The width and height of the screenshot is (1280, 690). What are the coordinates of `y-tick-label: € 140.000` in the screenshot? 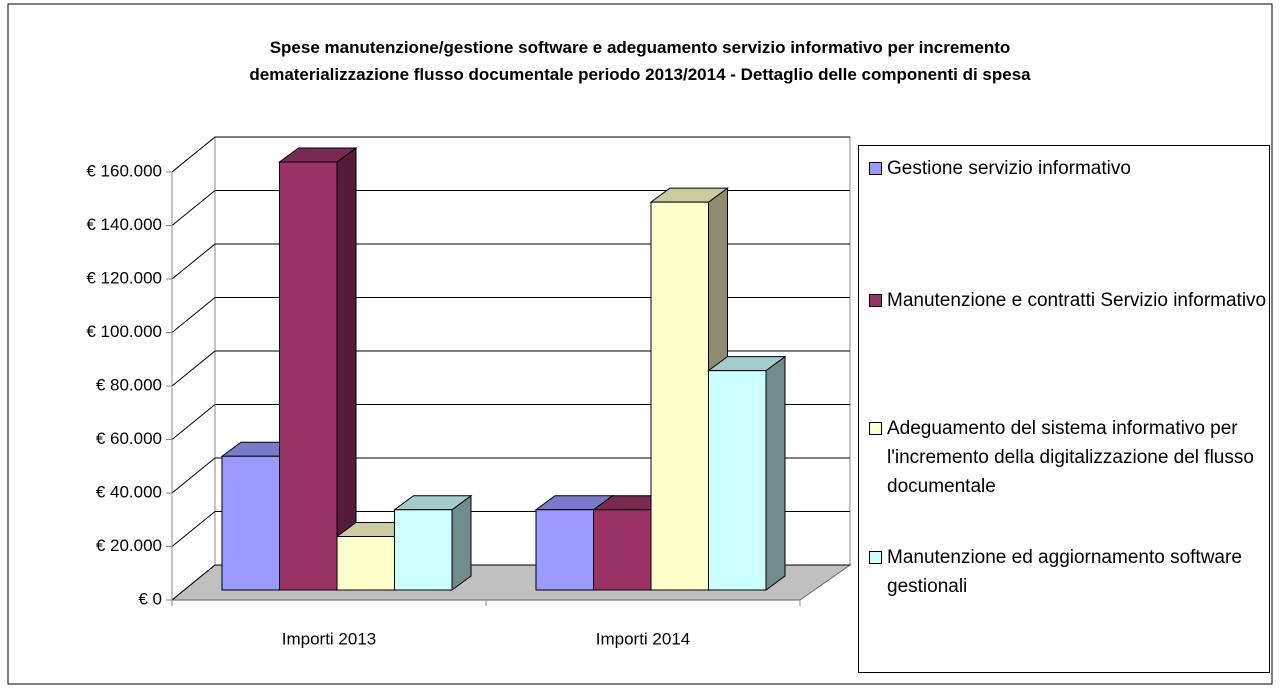 It's located at (124, 224).